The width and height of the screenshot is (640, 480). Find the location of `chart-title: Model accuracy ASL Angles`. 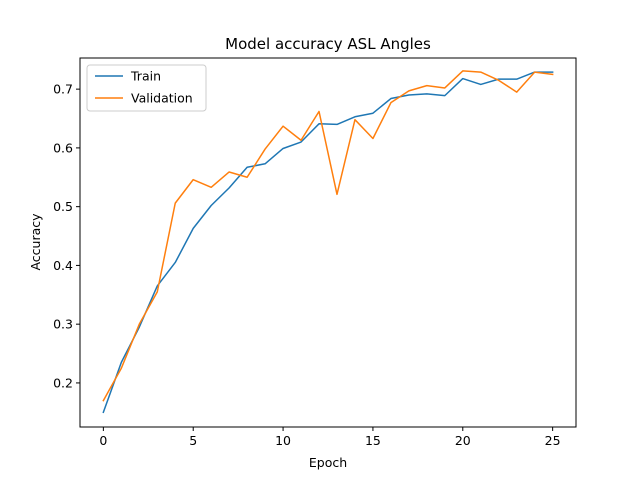

chart-title: Model accuracy ASL Angles is located at coordinates (328, 44).